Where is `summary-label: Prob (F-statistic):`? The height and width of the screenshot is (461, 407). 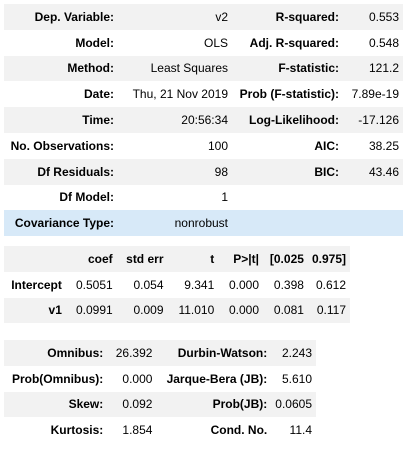 summary-label: Prob (F-statistic): is located at coordinates (289, 94).